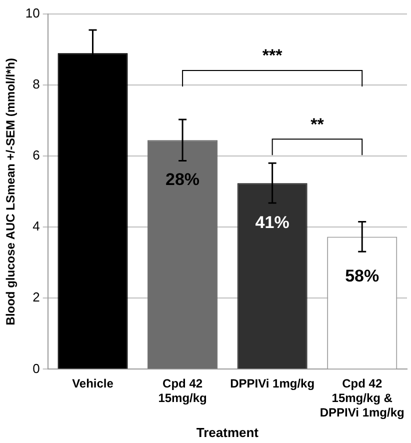 The width and height of the screenshot is (411, 443). Describe the element at coordinates (93, 383) in the screenshot. I see `x-tick-label: Vehicle` at that location.